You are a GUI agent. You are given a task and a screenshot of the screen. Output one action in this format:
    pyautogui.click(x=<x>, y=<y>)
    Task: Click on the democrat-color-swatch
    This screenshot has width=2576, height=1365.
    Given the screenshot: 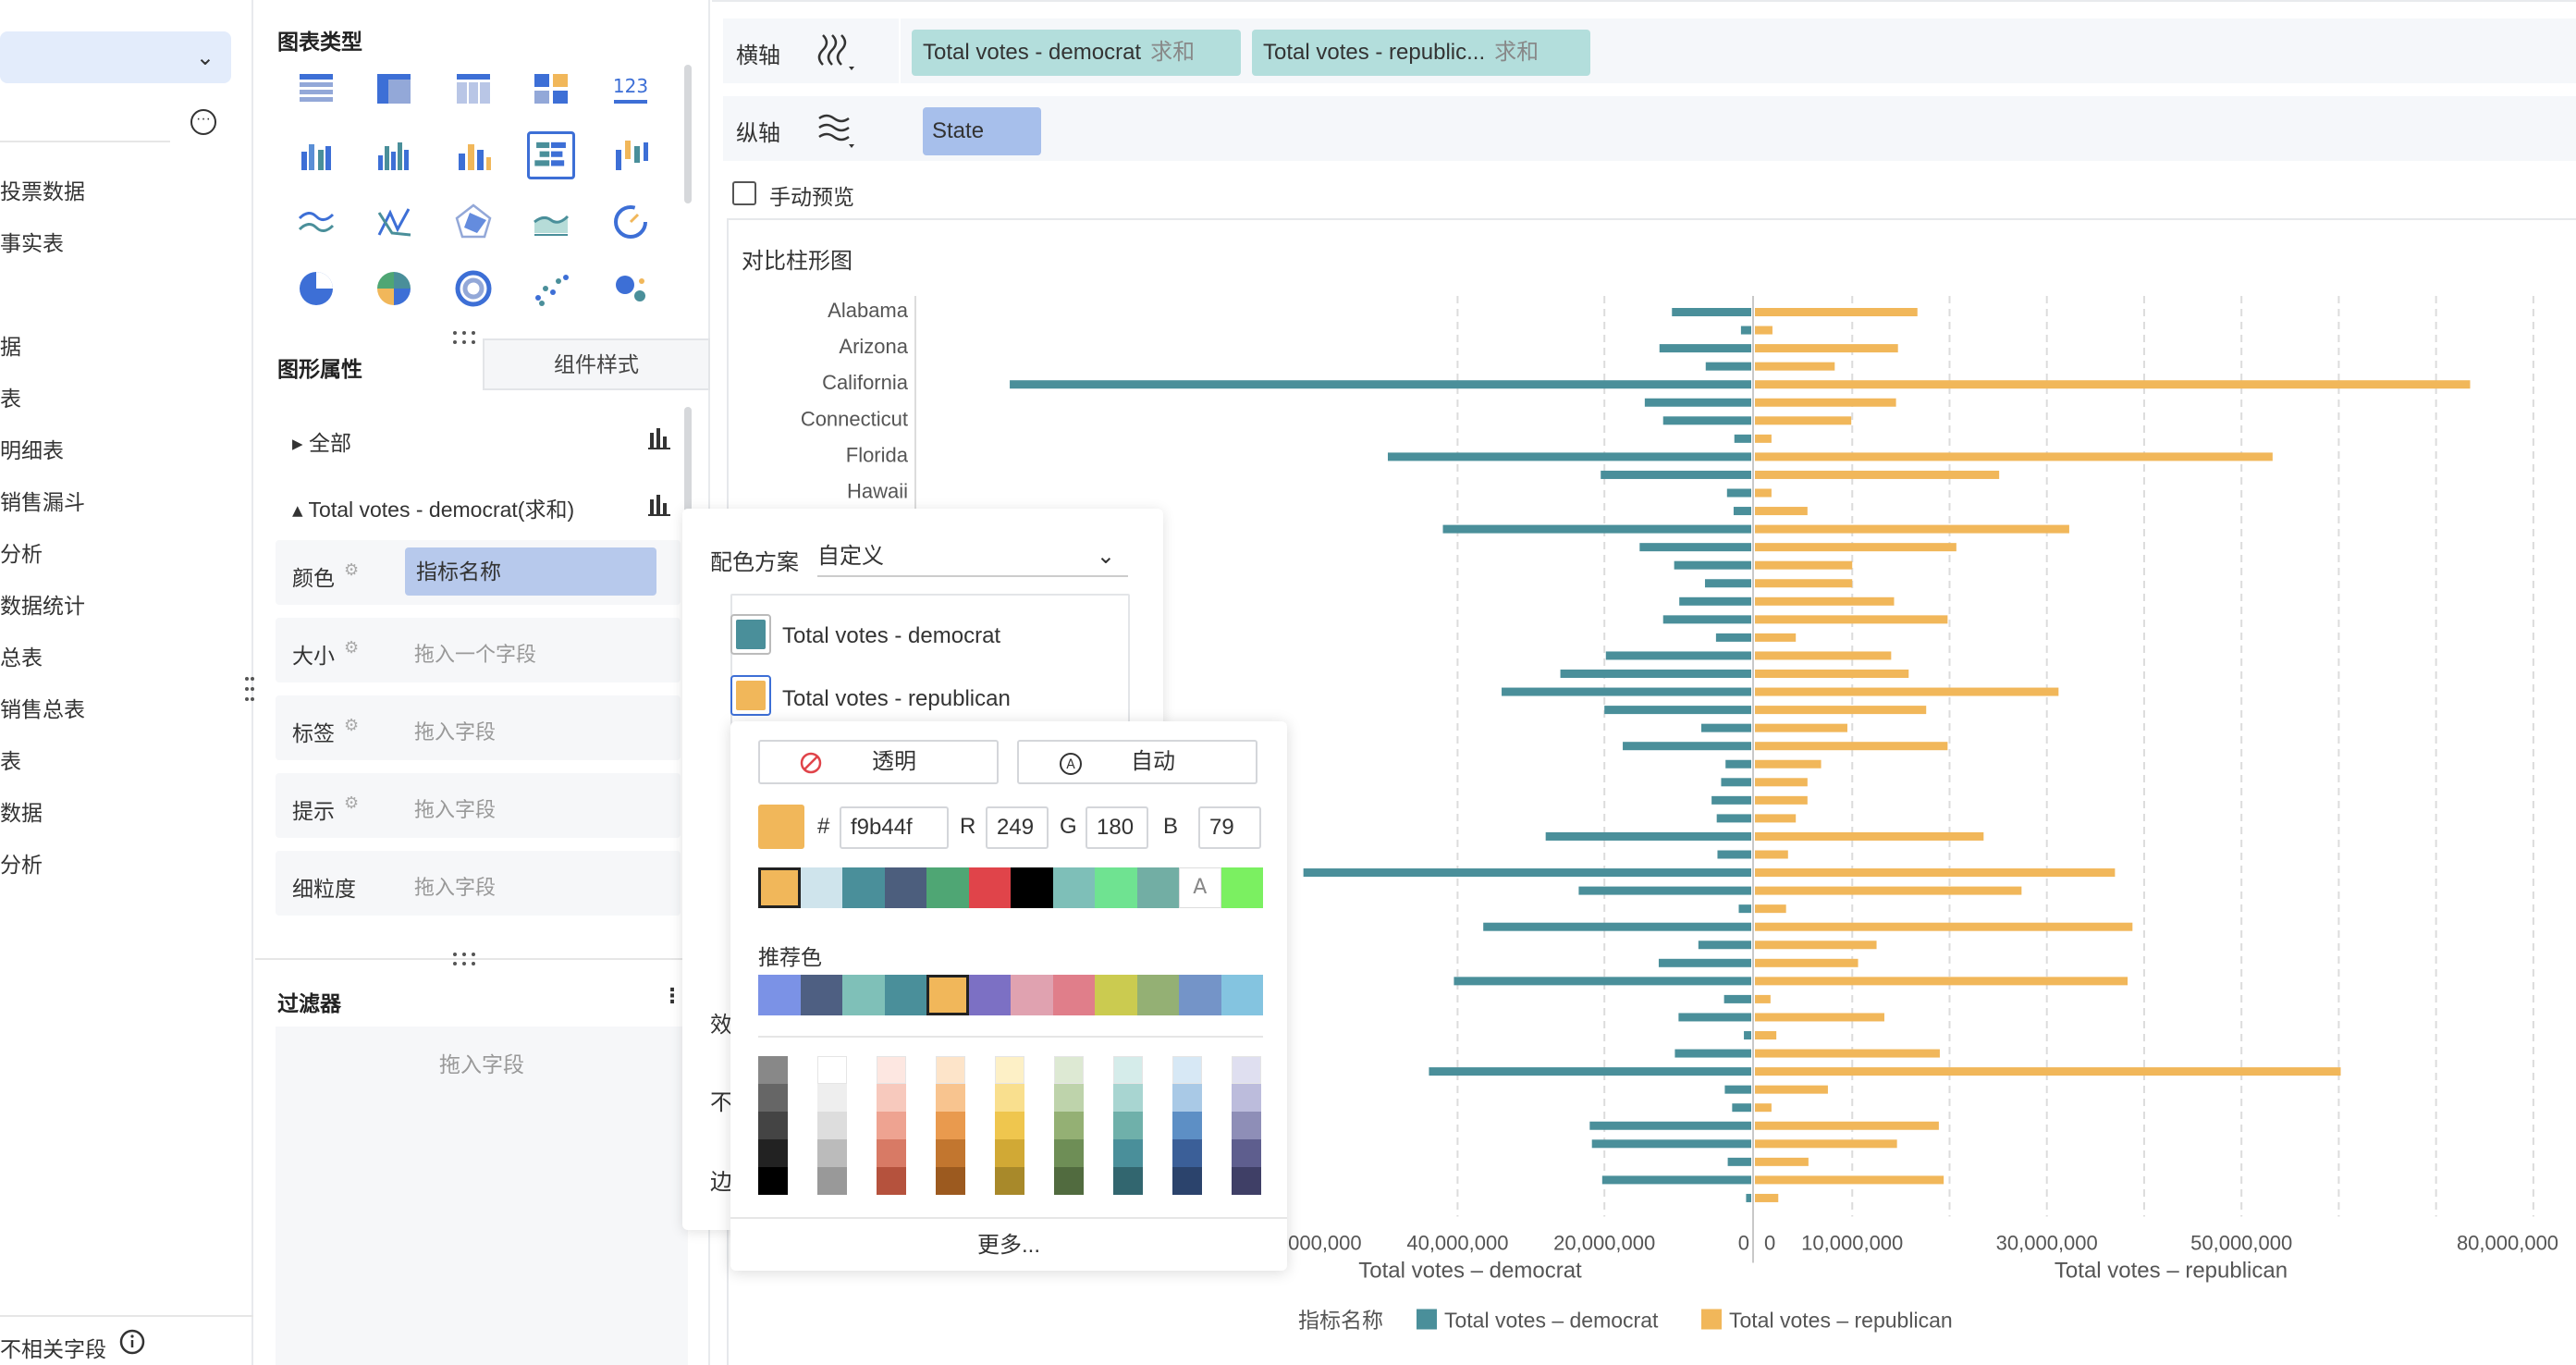 What is the action you would take?
    pyautogui.click(x=751, y=634)
    